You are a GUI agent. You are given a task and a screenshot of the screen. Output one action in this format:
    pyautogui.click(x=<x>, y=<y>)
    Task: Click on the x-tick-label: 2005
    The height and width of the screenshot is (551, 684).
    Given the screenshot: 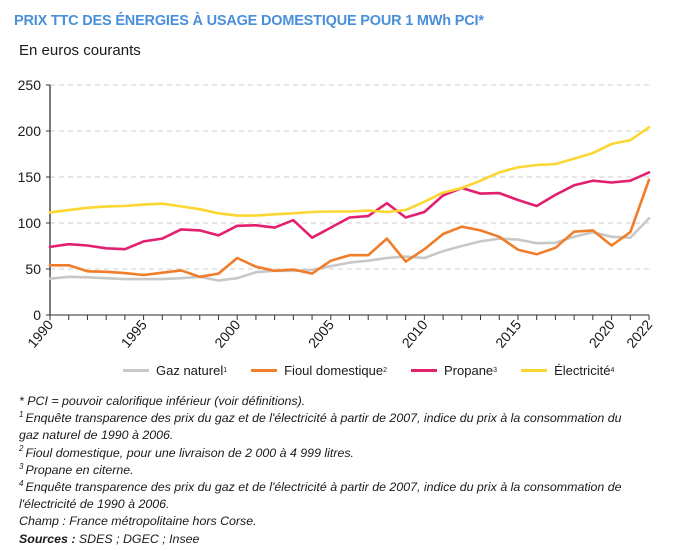 What is the action you would take?
    pyautogui.click(x=321, y=333)
    